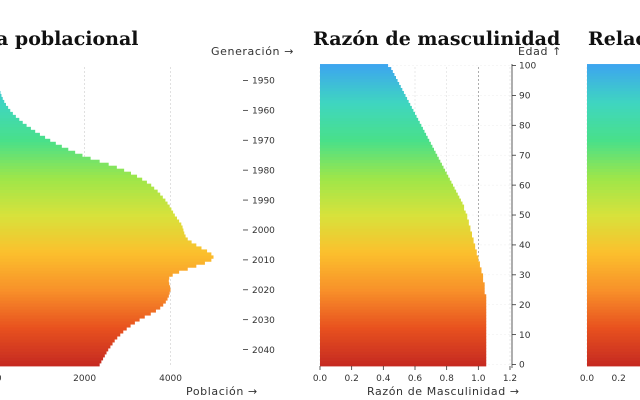  What do you see at coordinates (525, 246) in the screenshot?
I see `age-tick-label-40: 40` at bounding box center [525, 246].